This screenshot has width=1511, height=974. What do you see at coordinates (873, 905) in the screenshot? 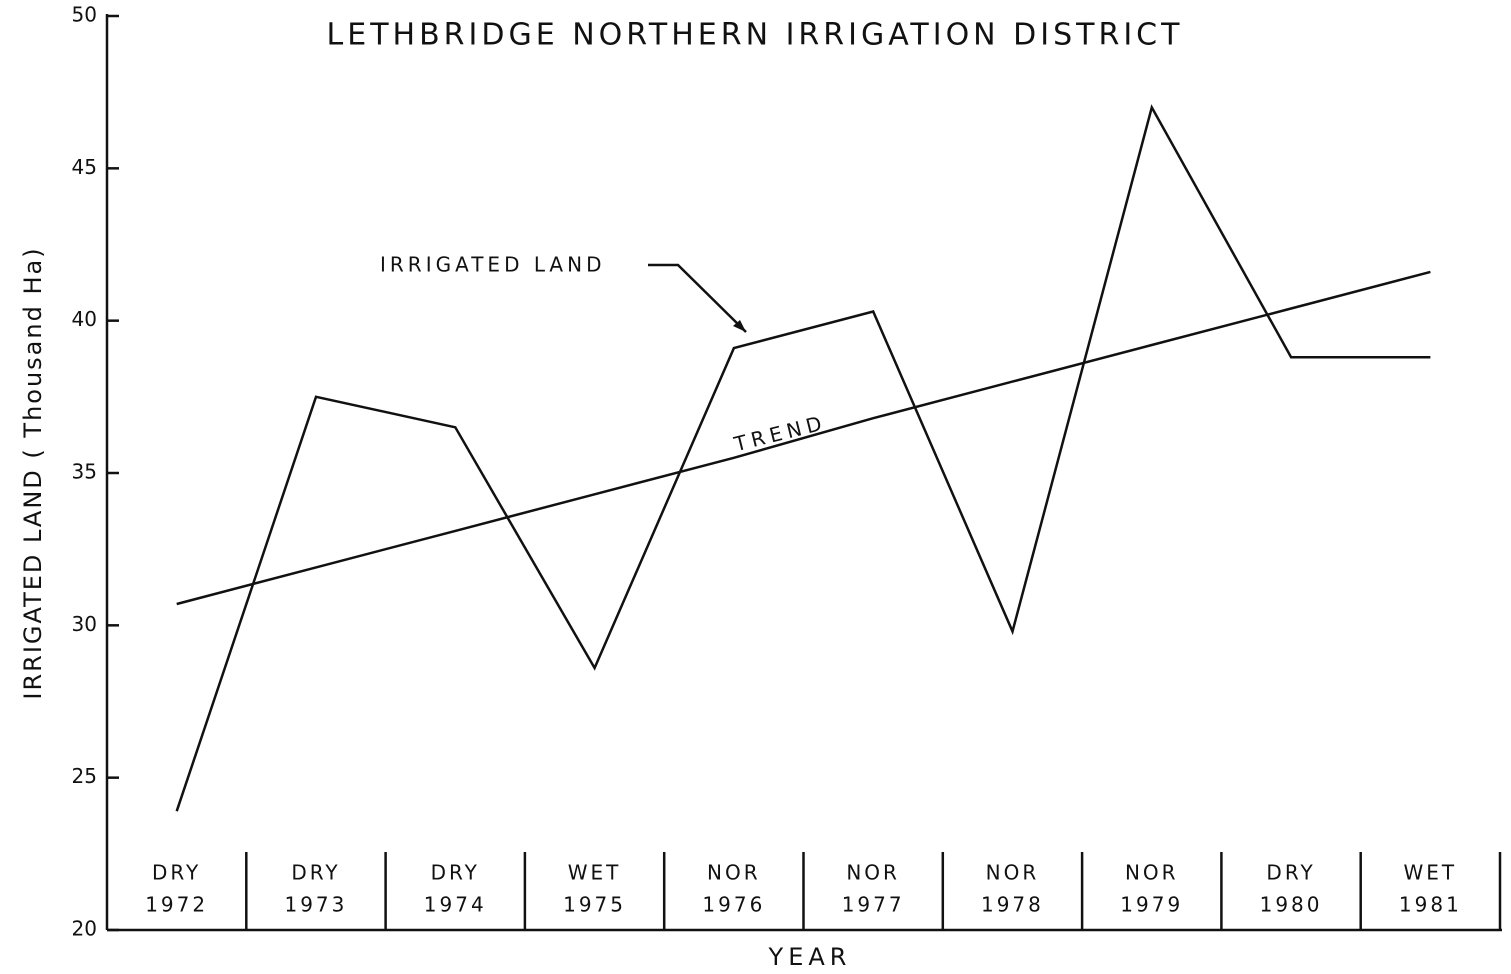
I see `x-tick-label: 1977` at bounding box center [873, 905].